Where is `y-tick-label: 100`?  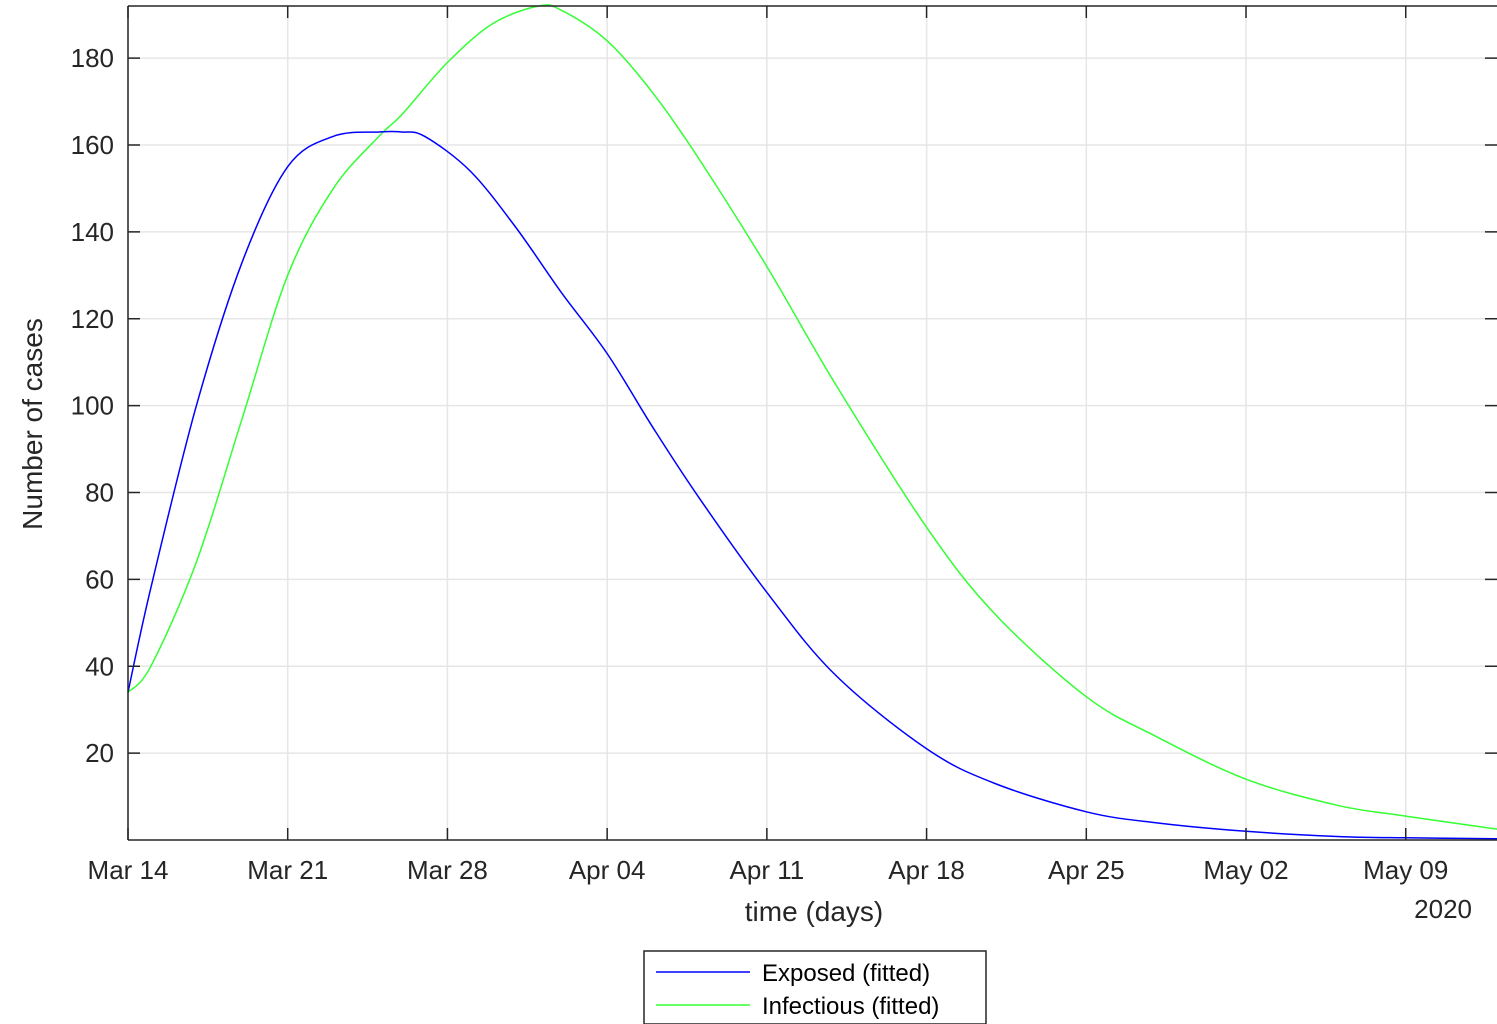
y-tick-label: 100 is located at coordinates (92, 406).